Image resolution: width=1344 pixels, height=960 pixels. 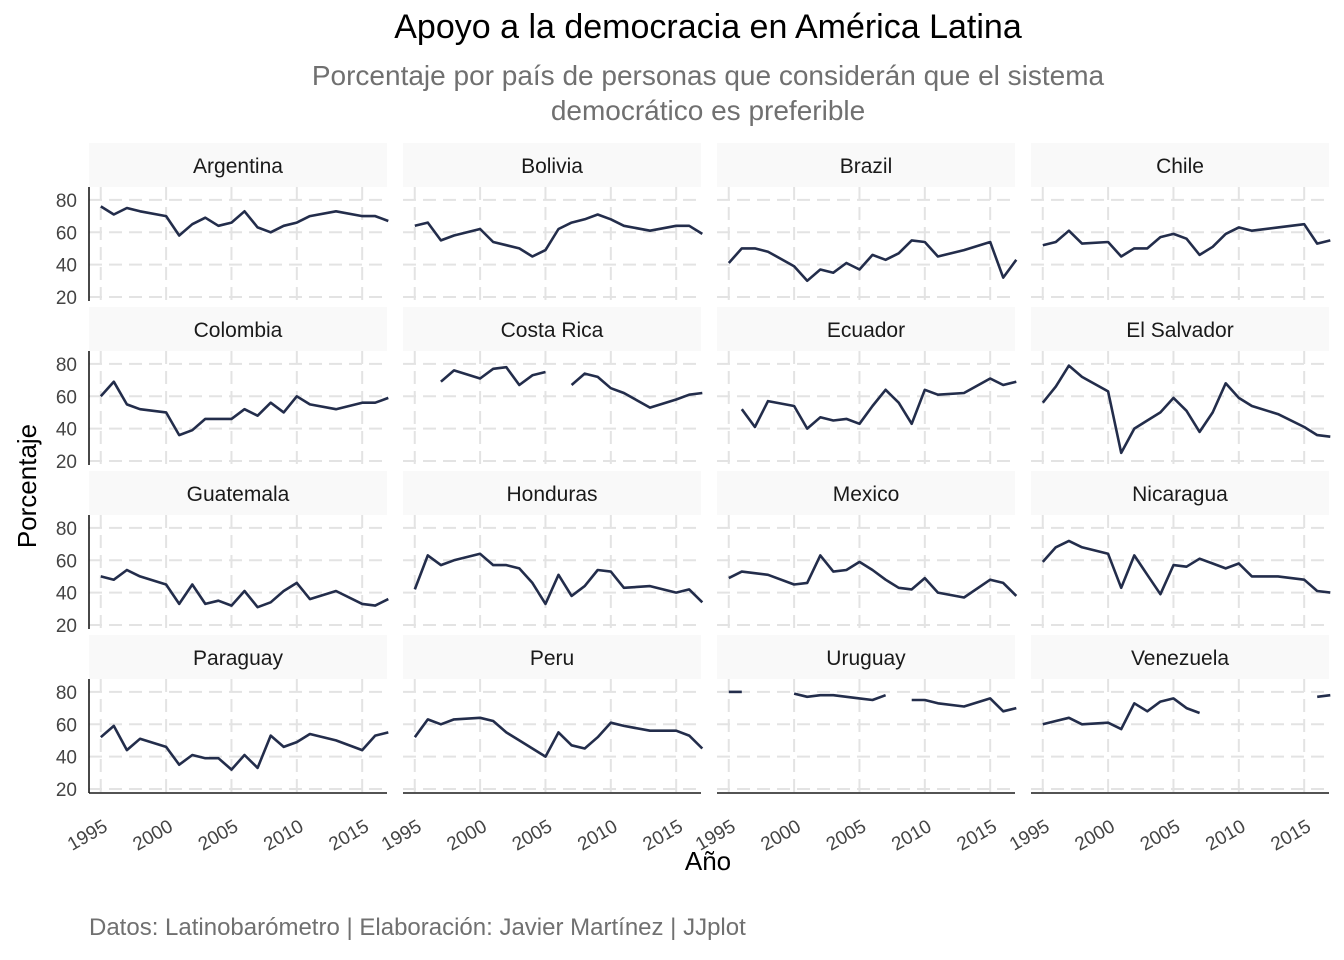 I want to click on chart-title: Apoyo a la democracia en América Latina, so click(x=708, y=27).